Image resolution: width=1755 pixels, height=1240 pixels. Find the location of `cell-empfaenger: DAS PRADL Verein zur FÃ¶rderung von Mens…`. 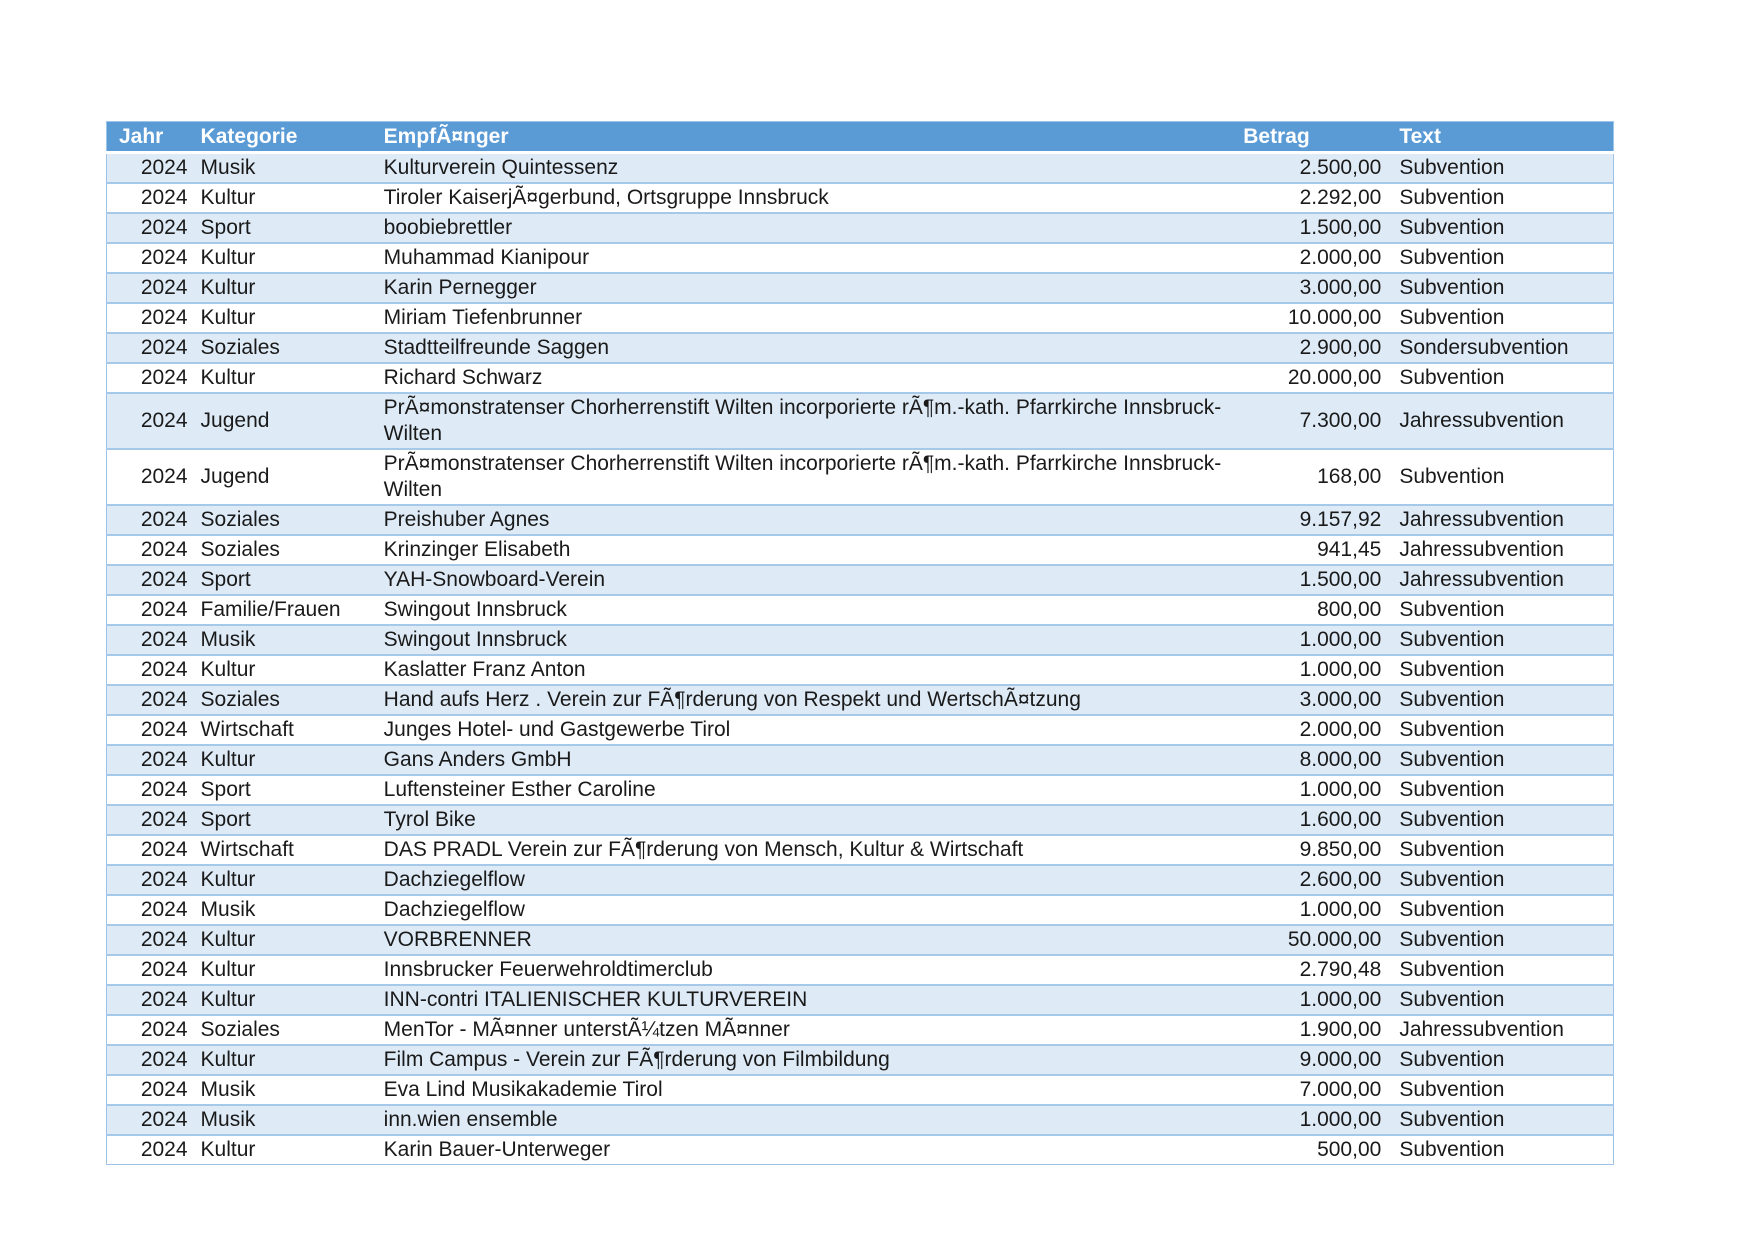

cell-empfaenger: DAS PRADL Verein zur FÃ¶rderung von Mens… is located at coordinates (807, 849).